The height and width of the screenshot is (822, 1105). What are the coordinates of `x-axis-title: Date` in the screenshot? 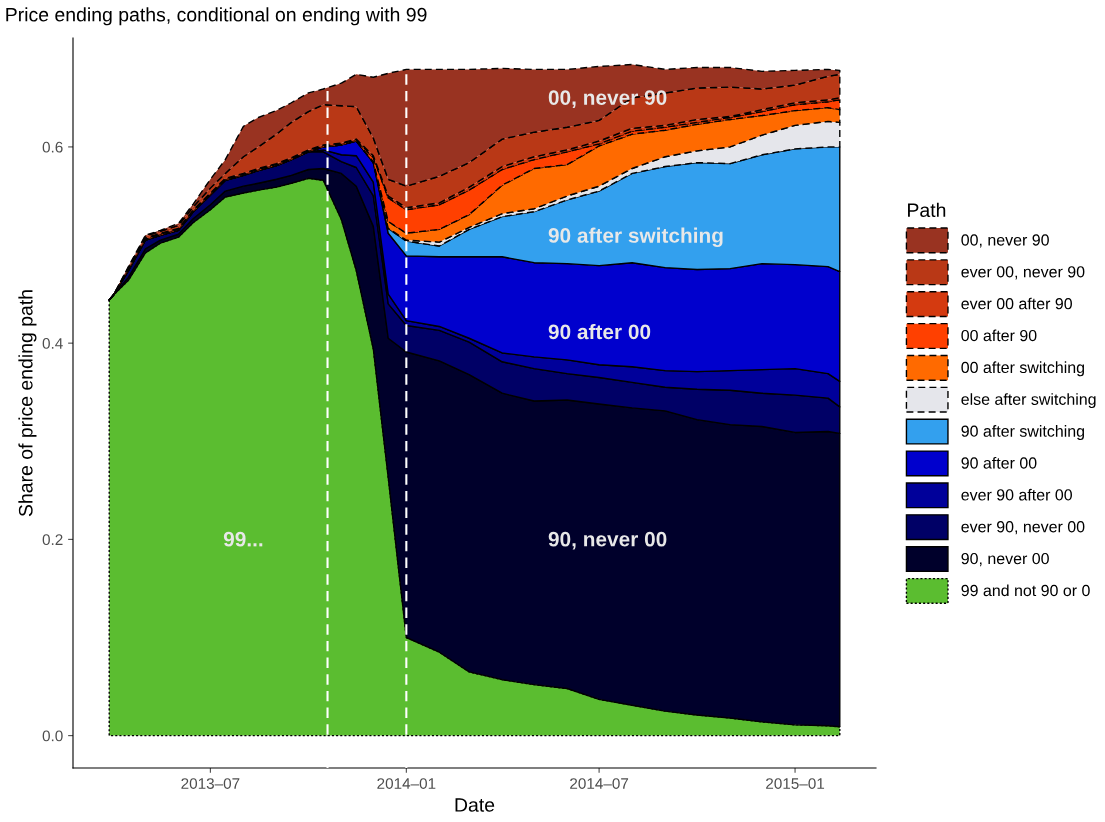 It's located at (475, 805).